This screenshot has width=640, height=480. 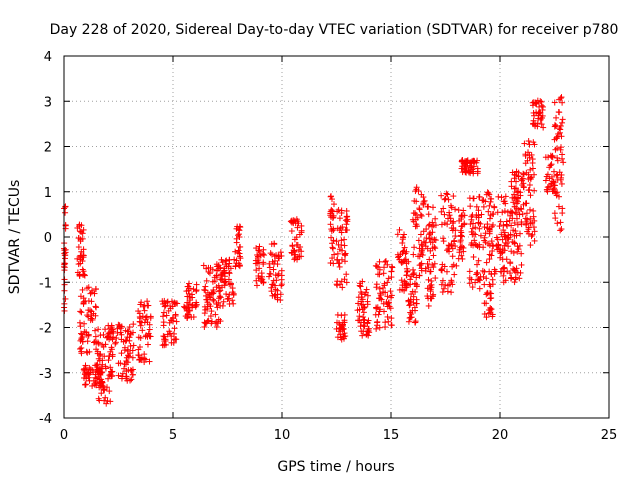 I want to click on x-tick-label: 20, so click(x=500, y=435).